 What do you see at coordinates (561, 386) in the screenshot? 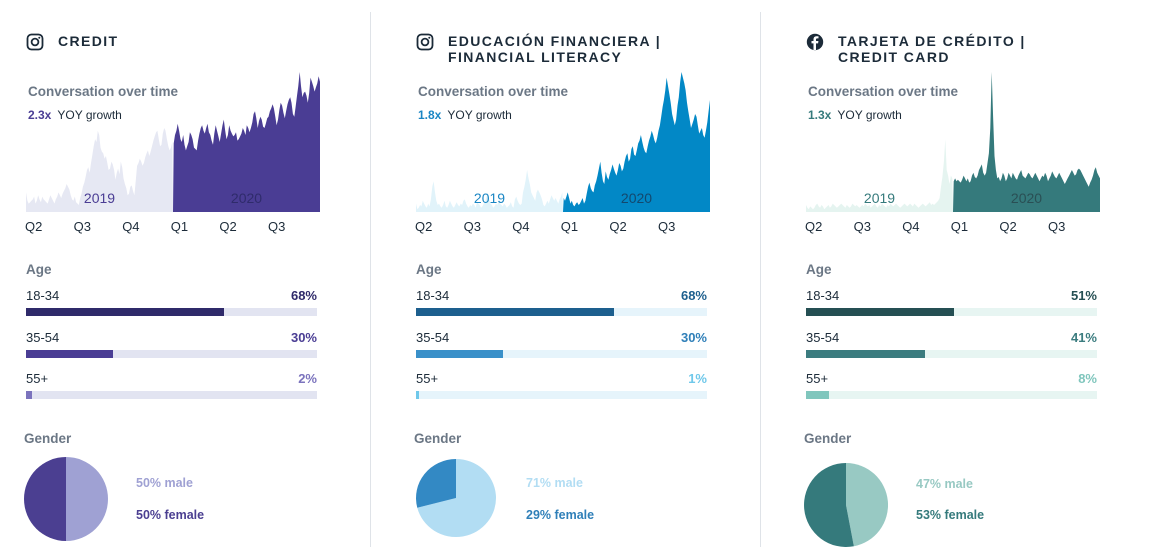
I see `age-row: 55+ 1%` at bounding box center [561, 386].